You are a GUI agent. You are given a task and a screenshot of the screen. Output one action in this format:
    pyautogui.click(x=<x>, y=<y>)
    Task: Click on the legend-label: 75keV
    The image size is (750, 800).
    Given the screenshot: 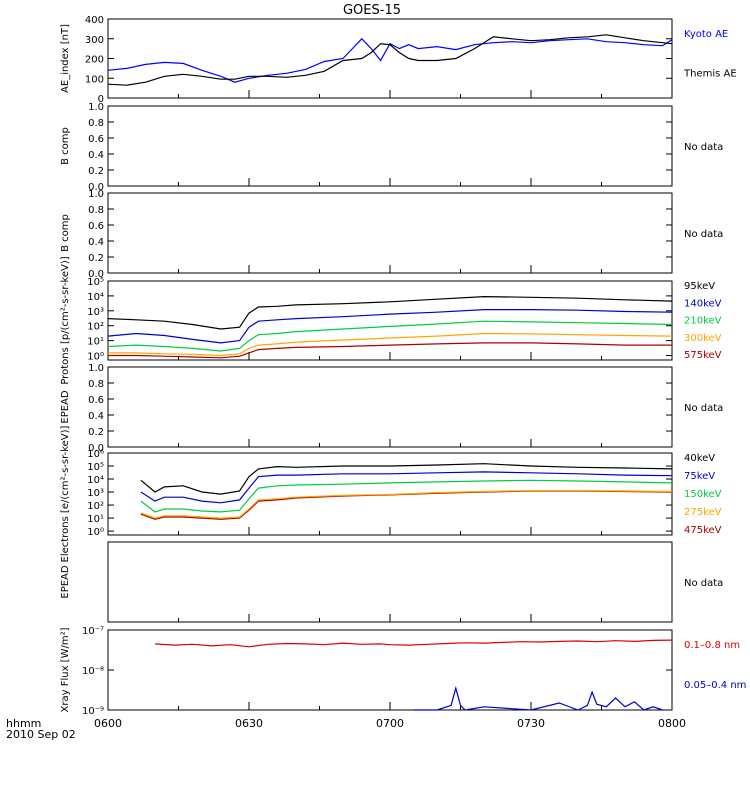 What is the action you would take?
    pyautogui.click(x=699, y=476)
    